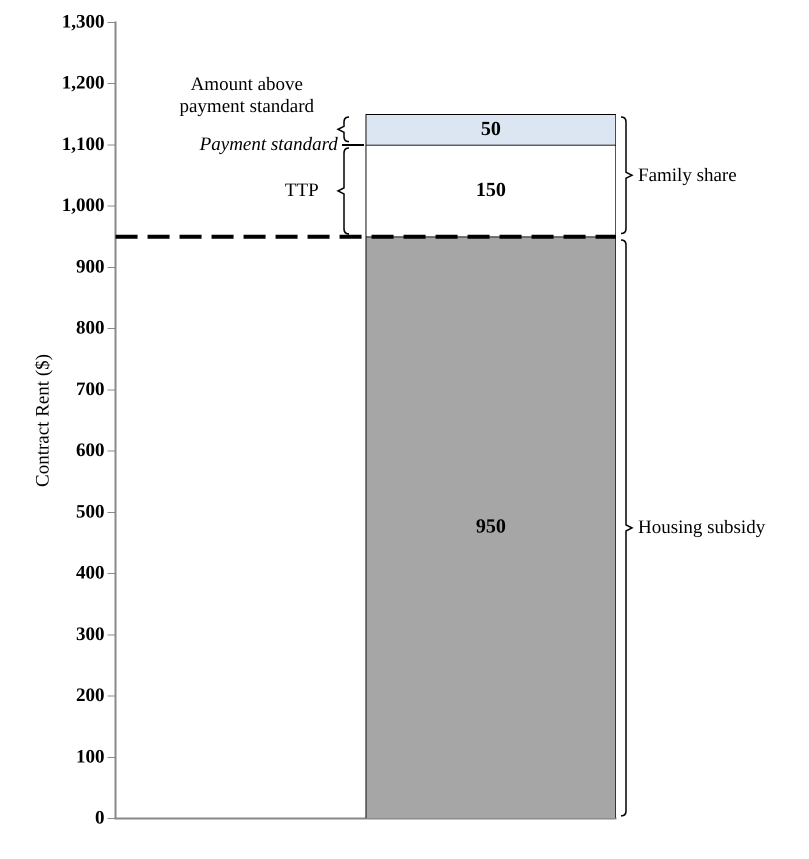 This screenshot has width=809, height=859. Describe the element at coordinates (90, 389) in the screenshot. I see `y-tick-label: 700` at that location.